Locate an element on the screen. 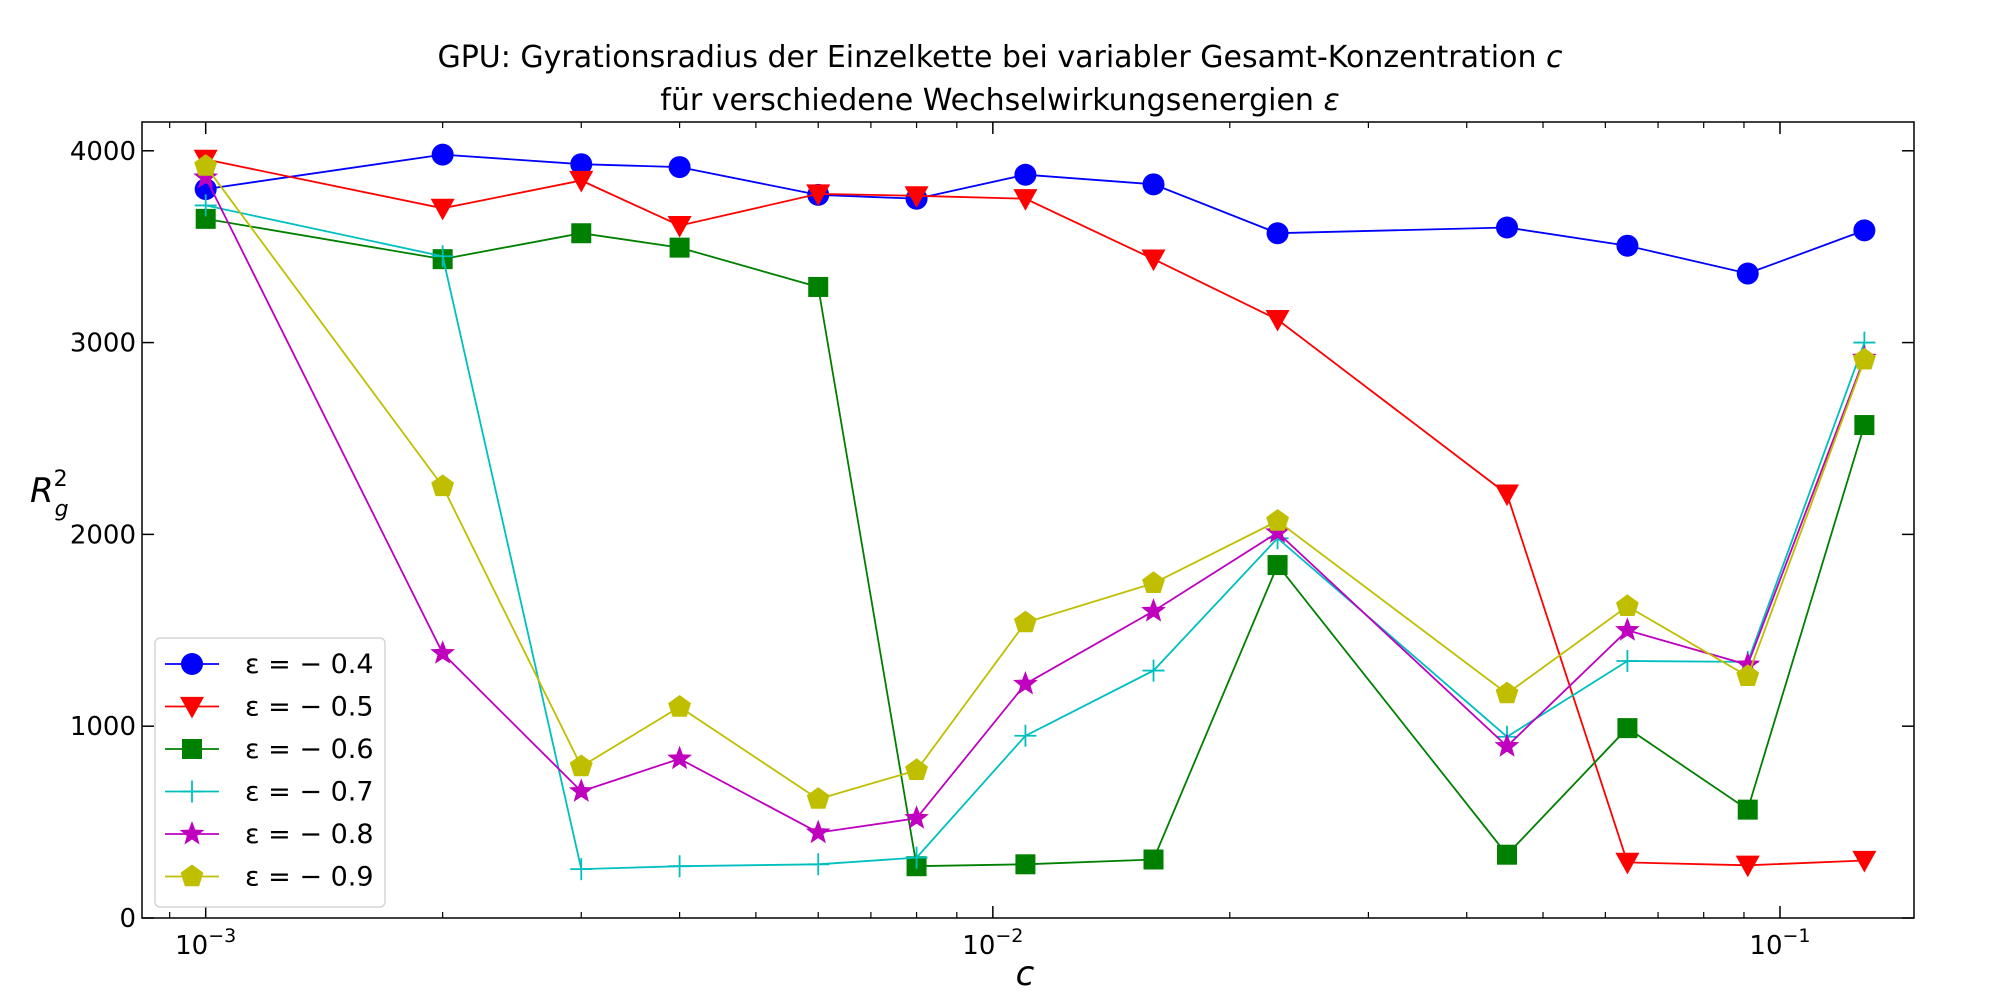 Image resolution: width=2000 pixels, height=1000 pixels. x-tick-label-0: 10⁻³ is located at coordinates (205, 943).